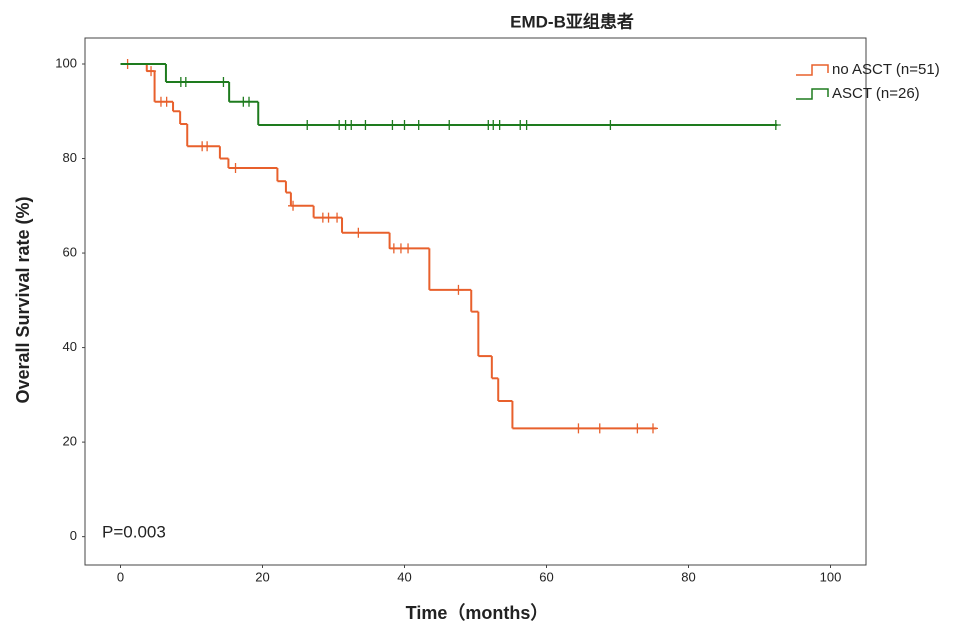 This screenshot has height=632, width=963. I want to click on y-tick-label: 40, so click(70, 346).